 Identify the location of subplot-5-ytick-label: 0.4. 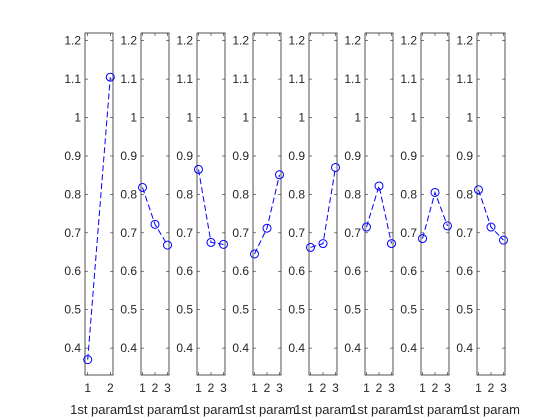
(296, 348).